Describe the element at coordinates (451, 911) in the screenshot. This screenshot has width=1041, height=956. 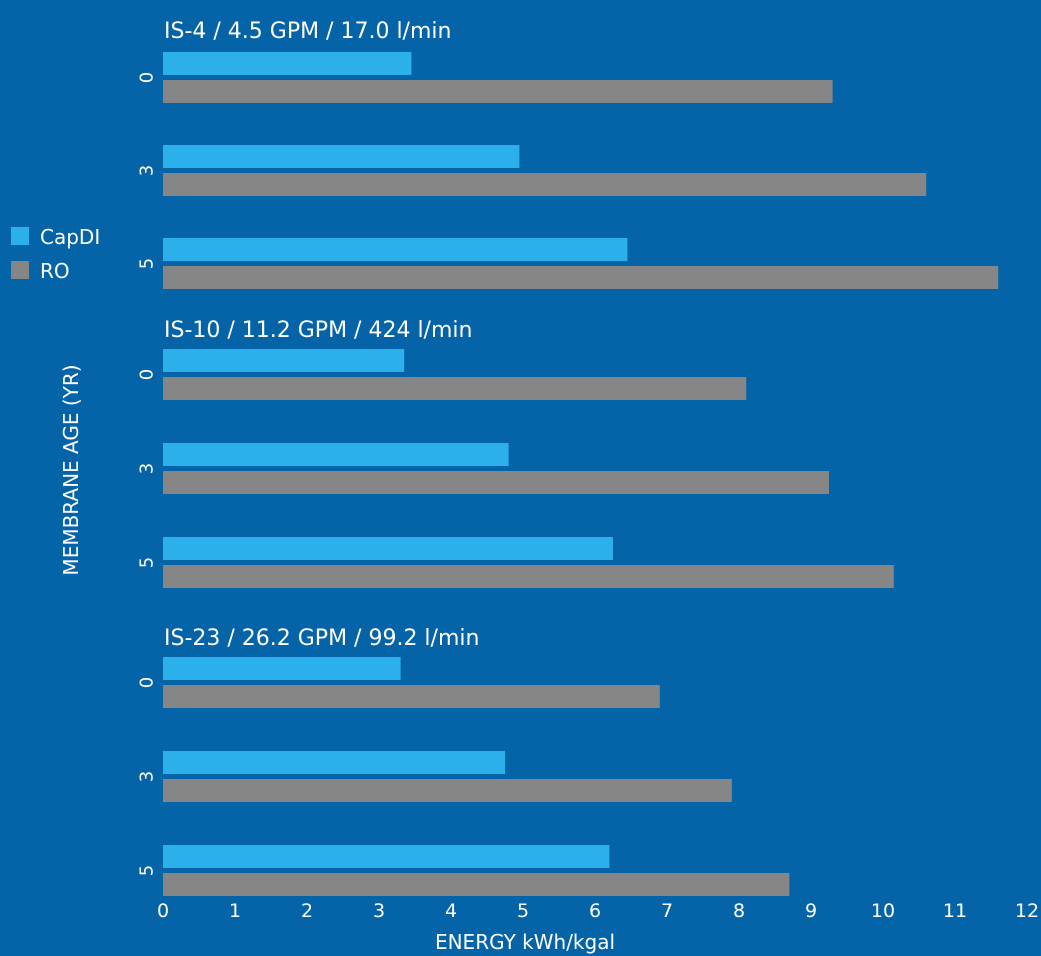
I see `x-tick-label: 4` at that location.